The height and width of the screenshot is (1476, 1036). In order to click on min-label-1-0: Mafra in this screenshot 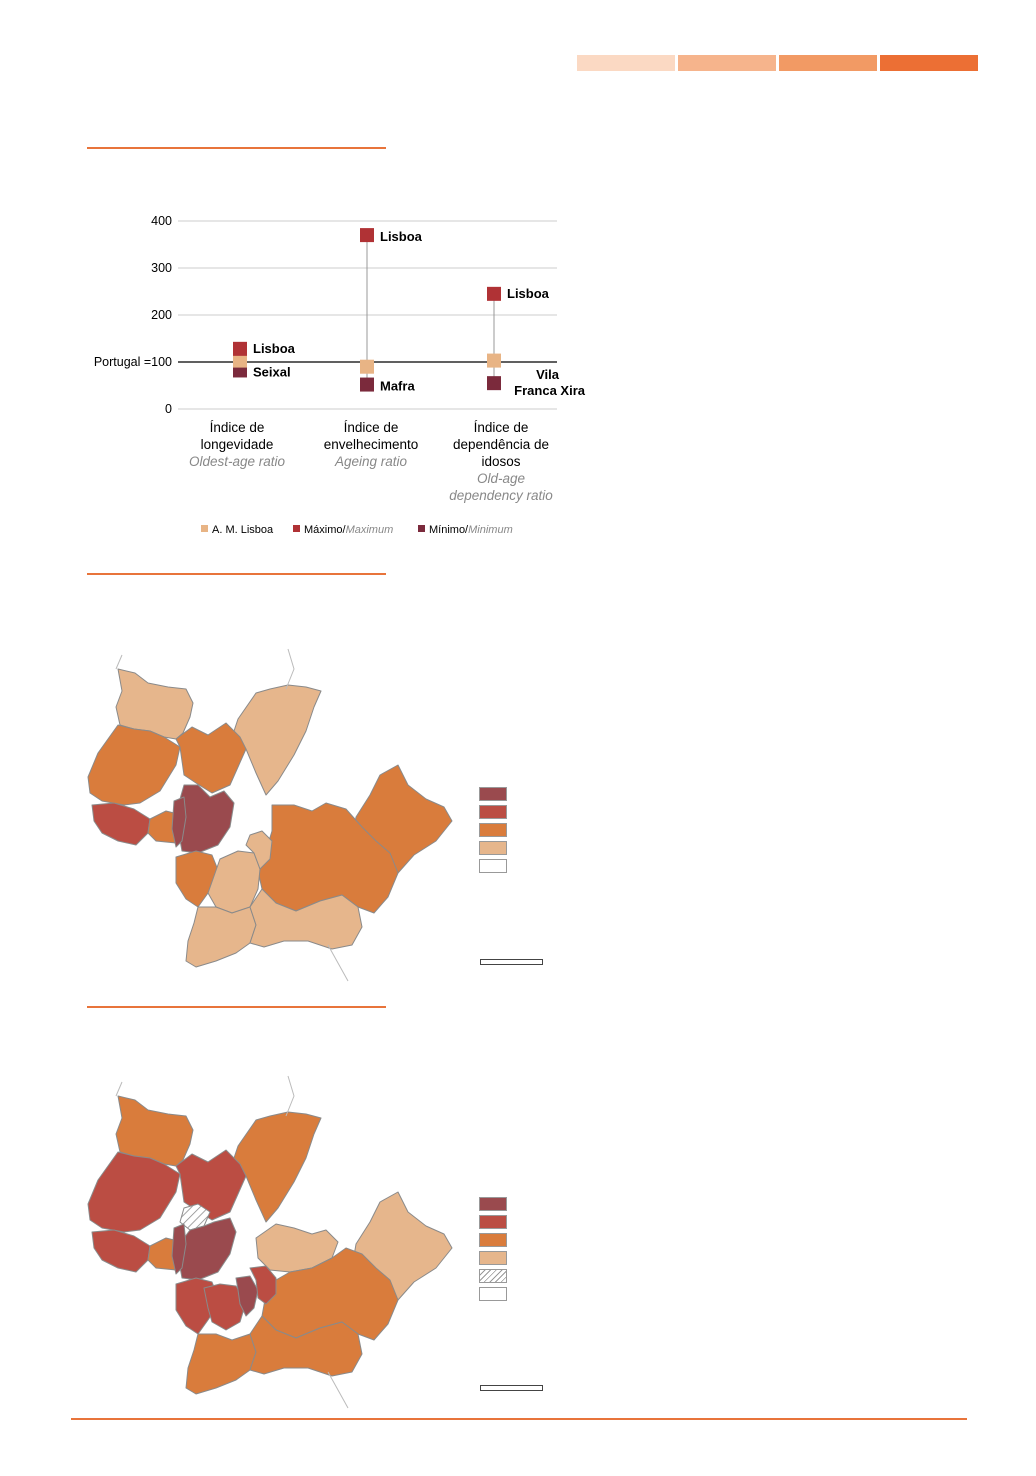, I will do `click(397, 386)`.